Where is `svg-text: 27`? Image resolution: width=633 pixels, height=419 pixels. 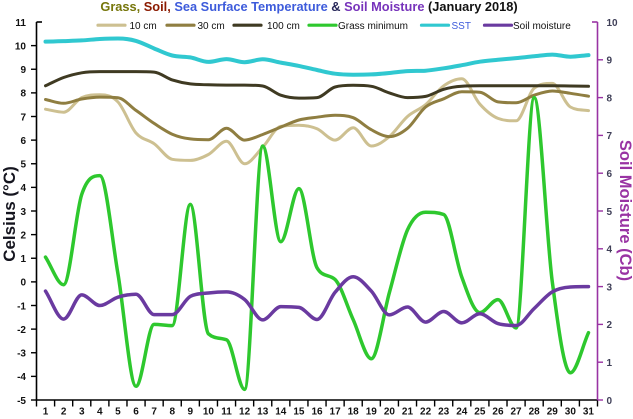
svg-text: 27 is located at coordinates (516, 412).